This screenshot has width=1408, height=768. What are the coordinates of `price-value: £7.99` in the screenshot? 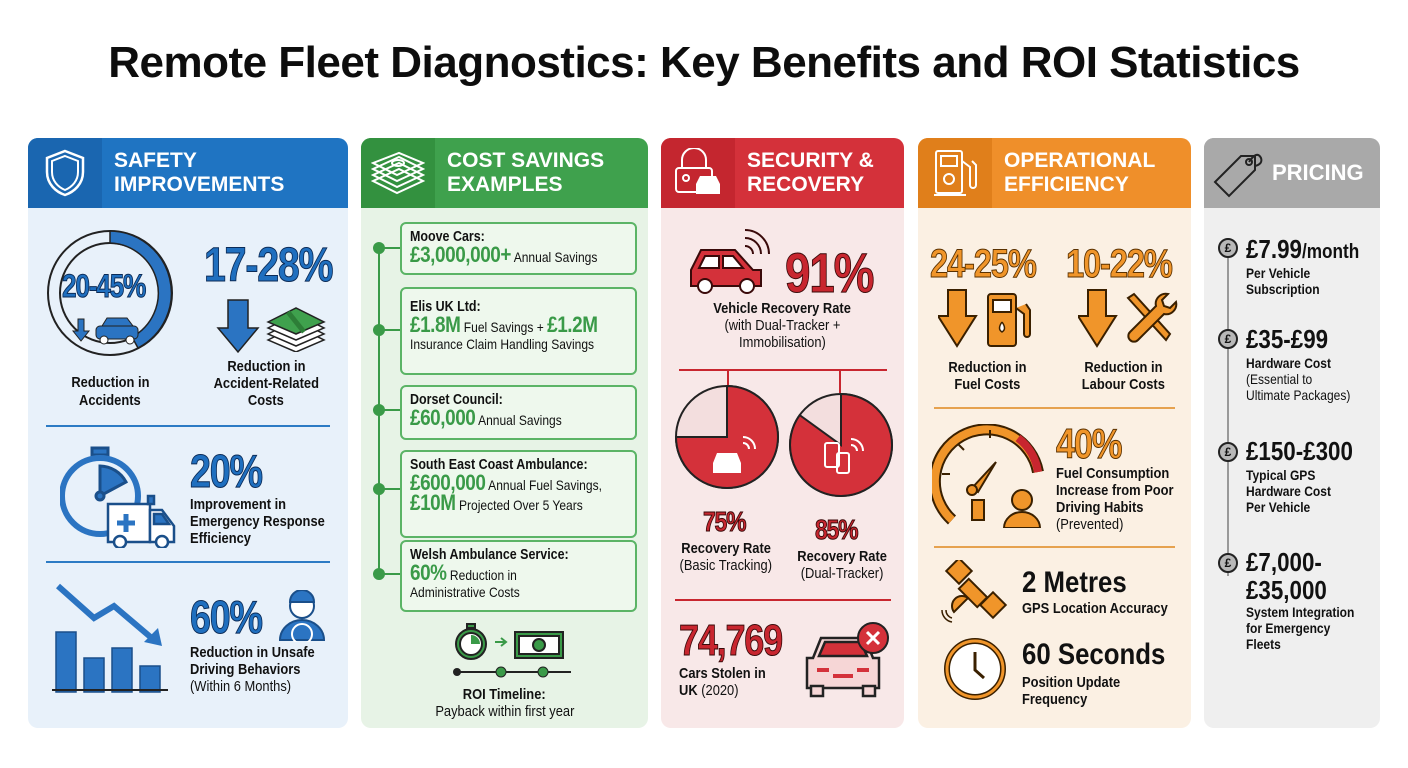 It's located at (1274, 249).